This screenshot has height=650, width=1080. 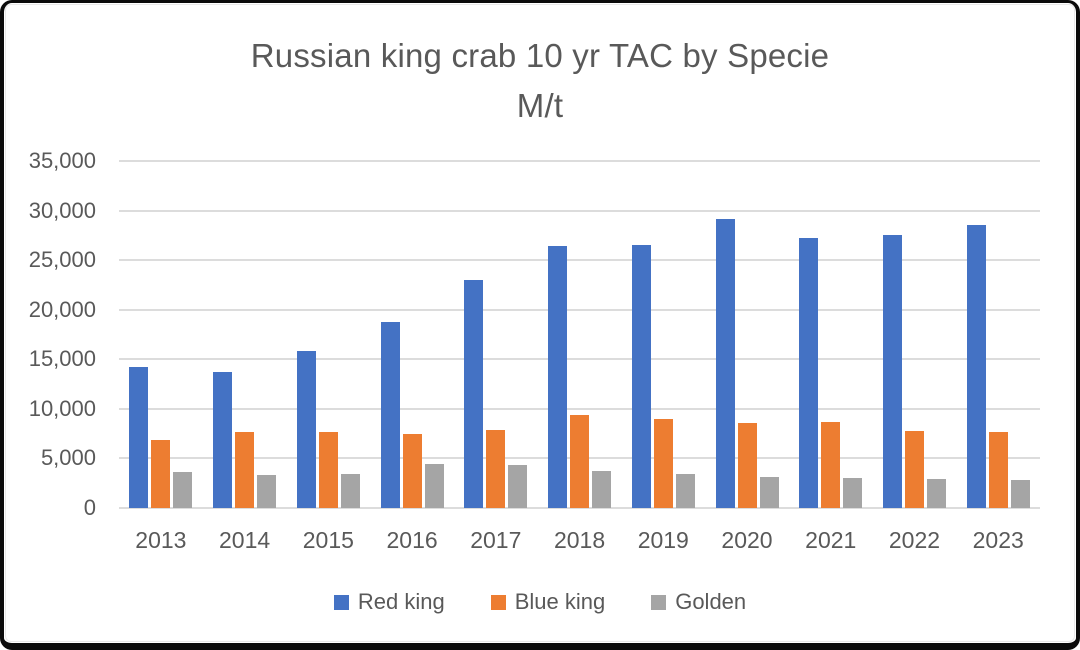 What do you see at coordinates (89, 507) in the screenshot?
I see `y-axis-tick-label: 0` at bounding box center [89, 507].